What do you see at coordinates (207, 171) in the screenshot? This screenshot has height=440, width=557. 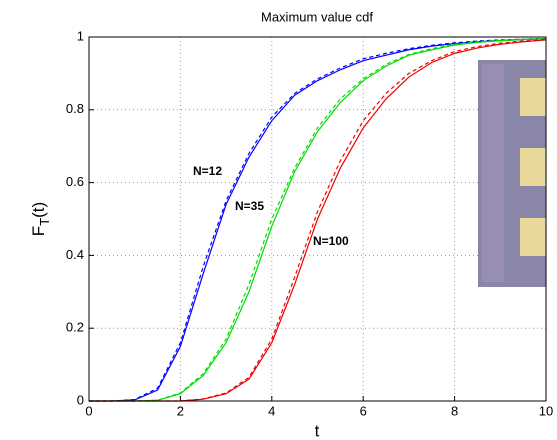 I see `annotation: N=12` at bounding box center [207, 171].